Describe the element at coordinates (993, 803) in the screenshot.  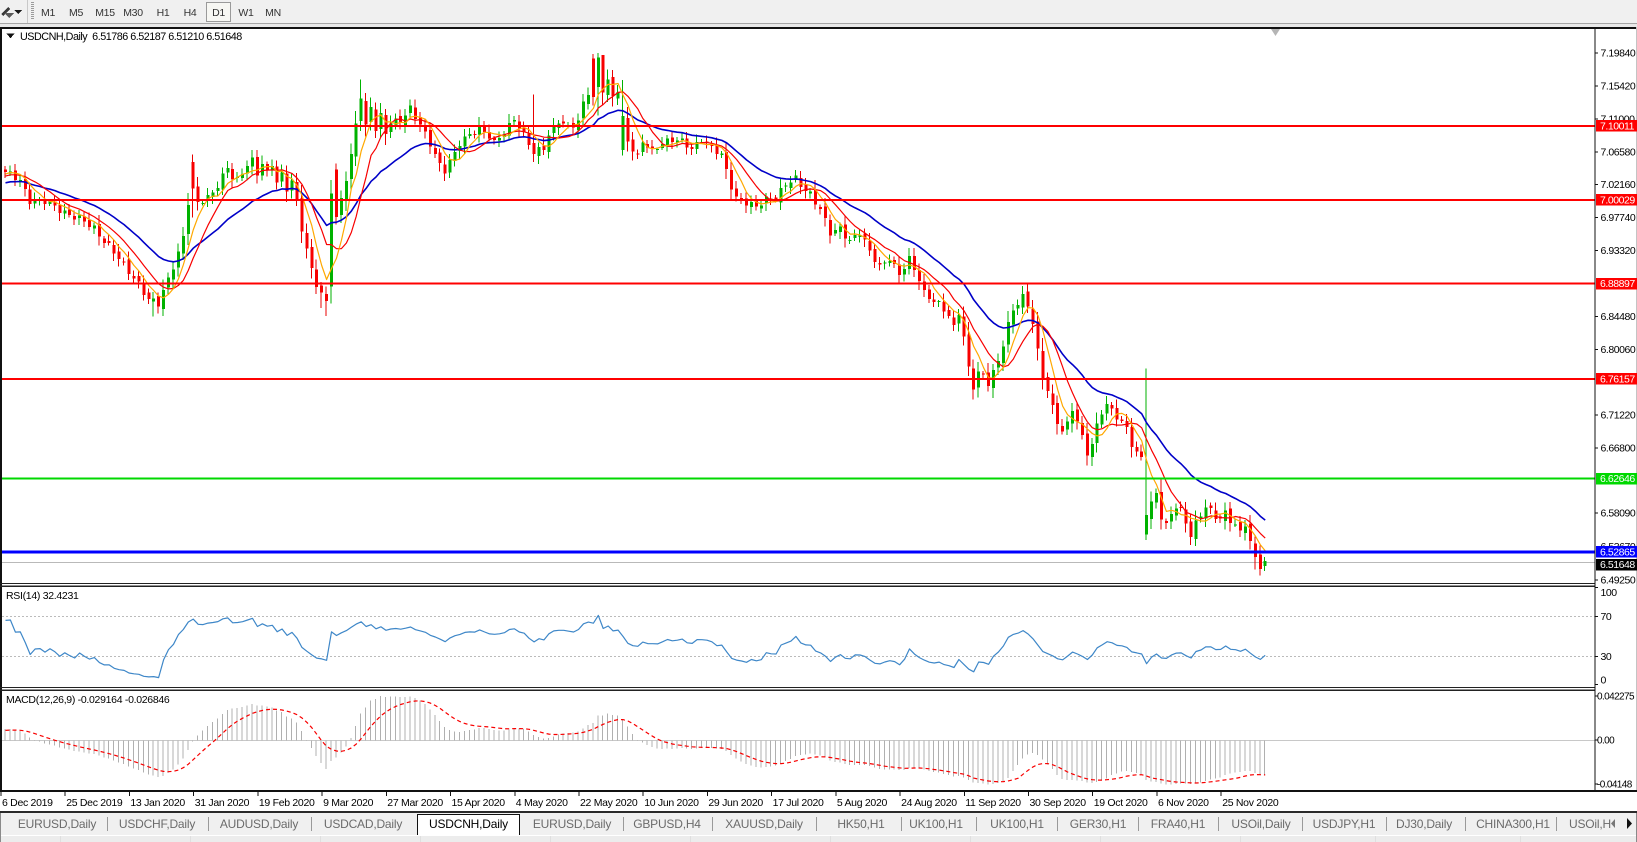
I see `svg-text: 11 Sep 2020` at that location.